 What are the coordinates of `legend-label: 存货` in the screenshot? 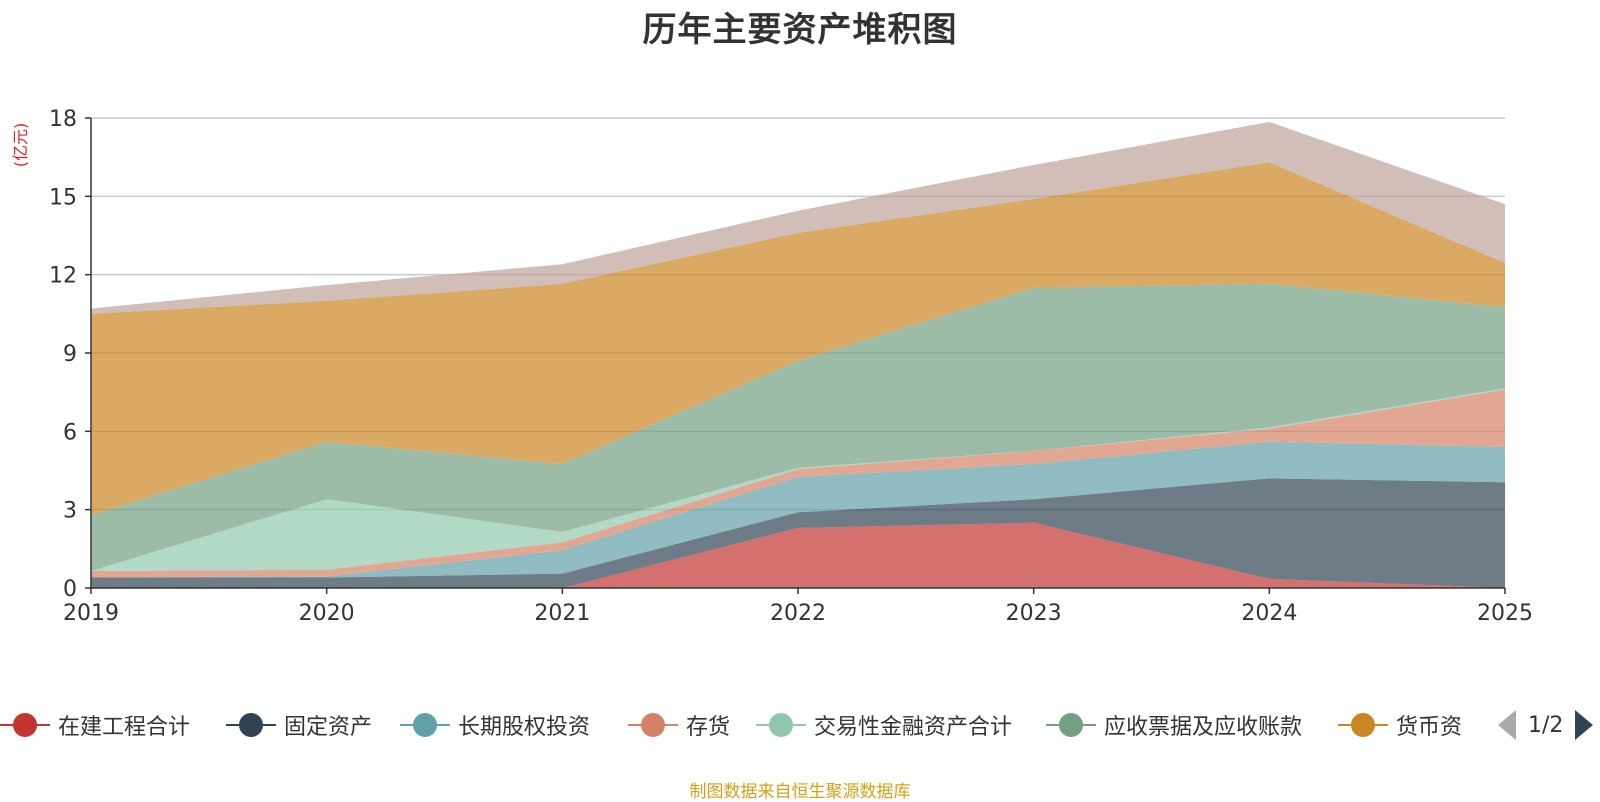 It's located at (708, 727).